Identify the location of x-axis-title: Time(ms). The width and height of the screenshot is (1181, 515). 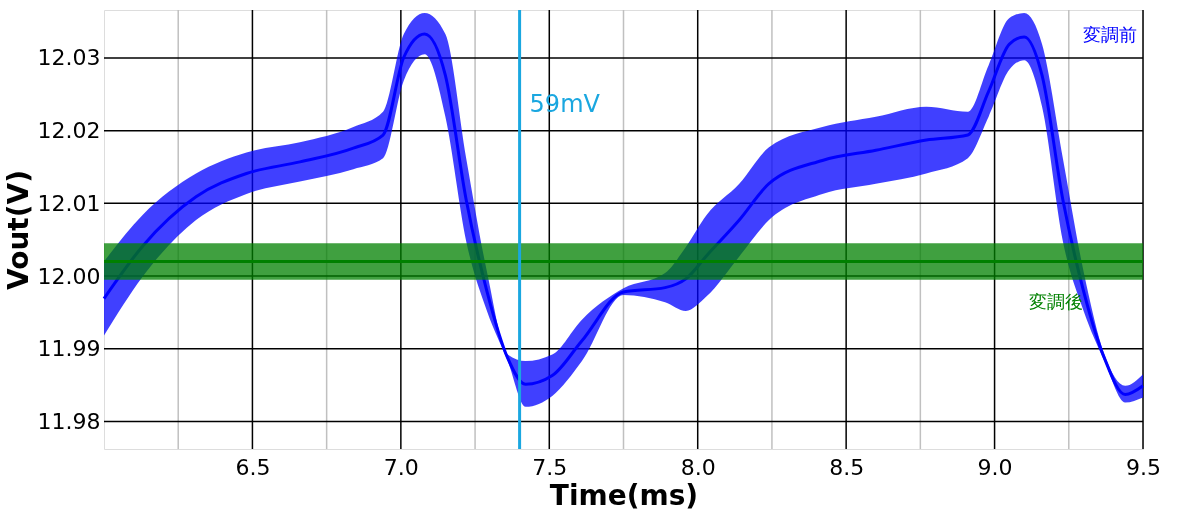
(624, 495).